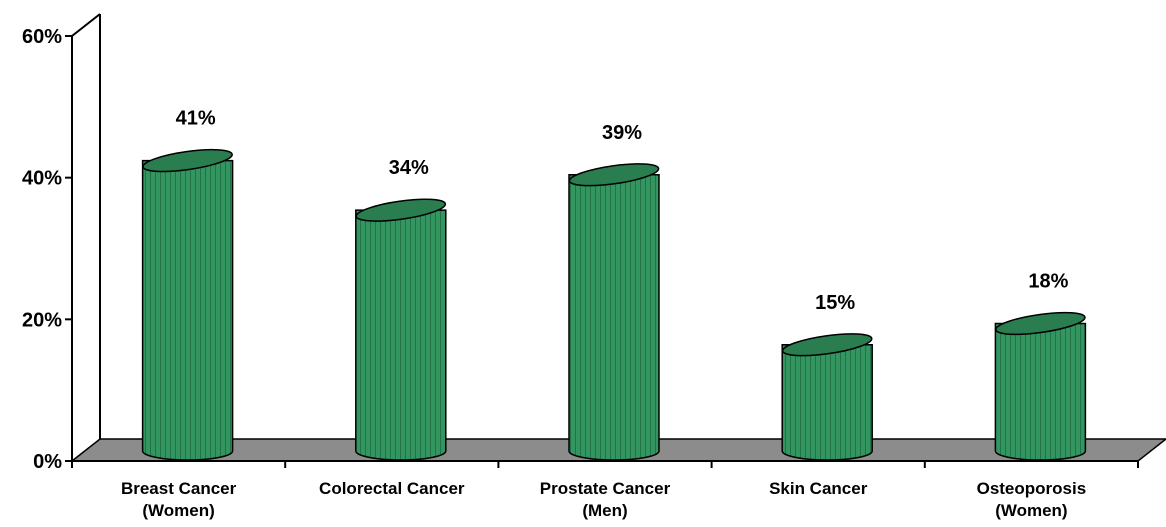  Describe the element at coordinates (1048, 282) in the screenshot. I see `data-label: 18%` at that location.